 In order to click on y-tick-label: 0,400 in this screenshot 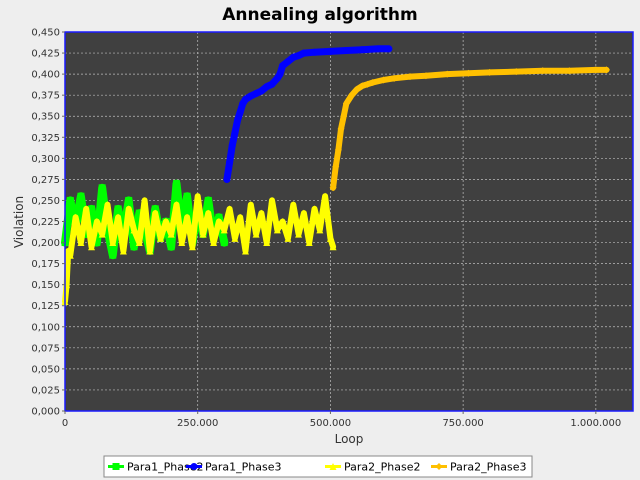, I will do `click(45, 75)`.